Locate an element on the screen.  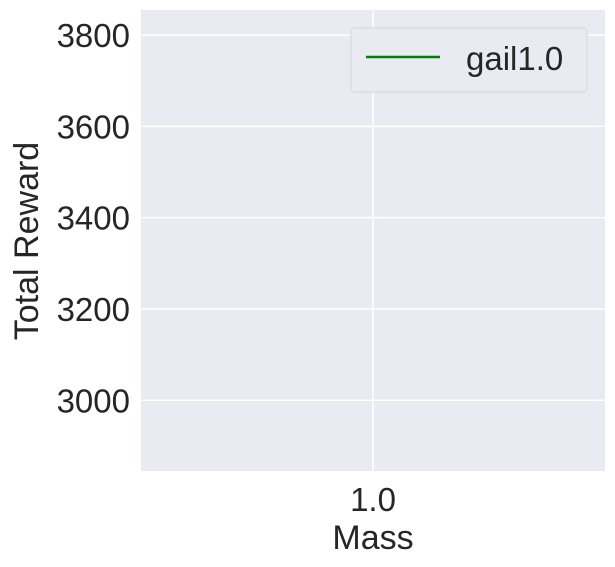
x-tick-labels: 1.0 is located at coordinates (373, 499).